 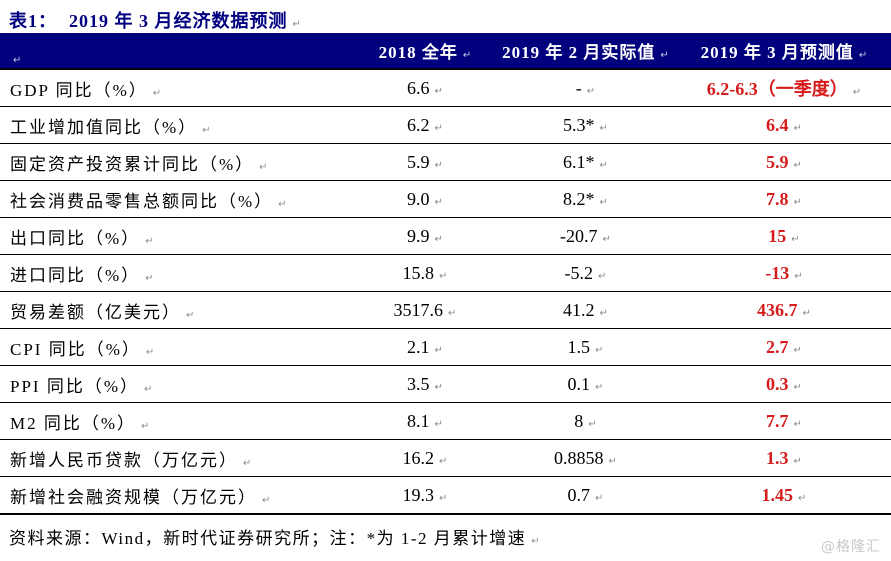 I want to click on cell-text: 3517.6, so click(x=418, y=309).